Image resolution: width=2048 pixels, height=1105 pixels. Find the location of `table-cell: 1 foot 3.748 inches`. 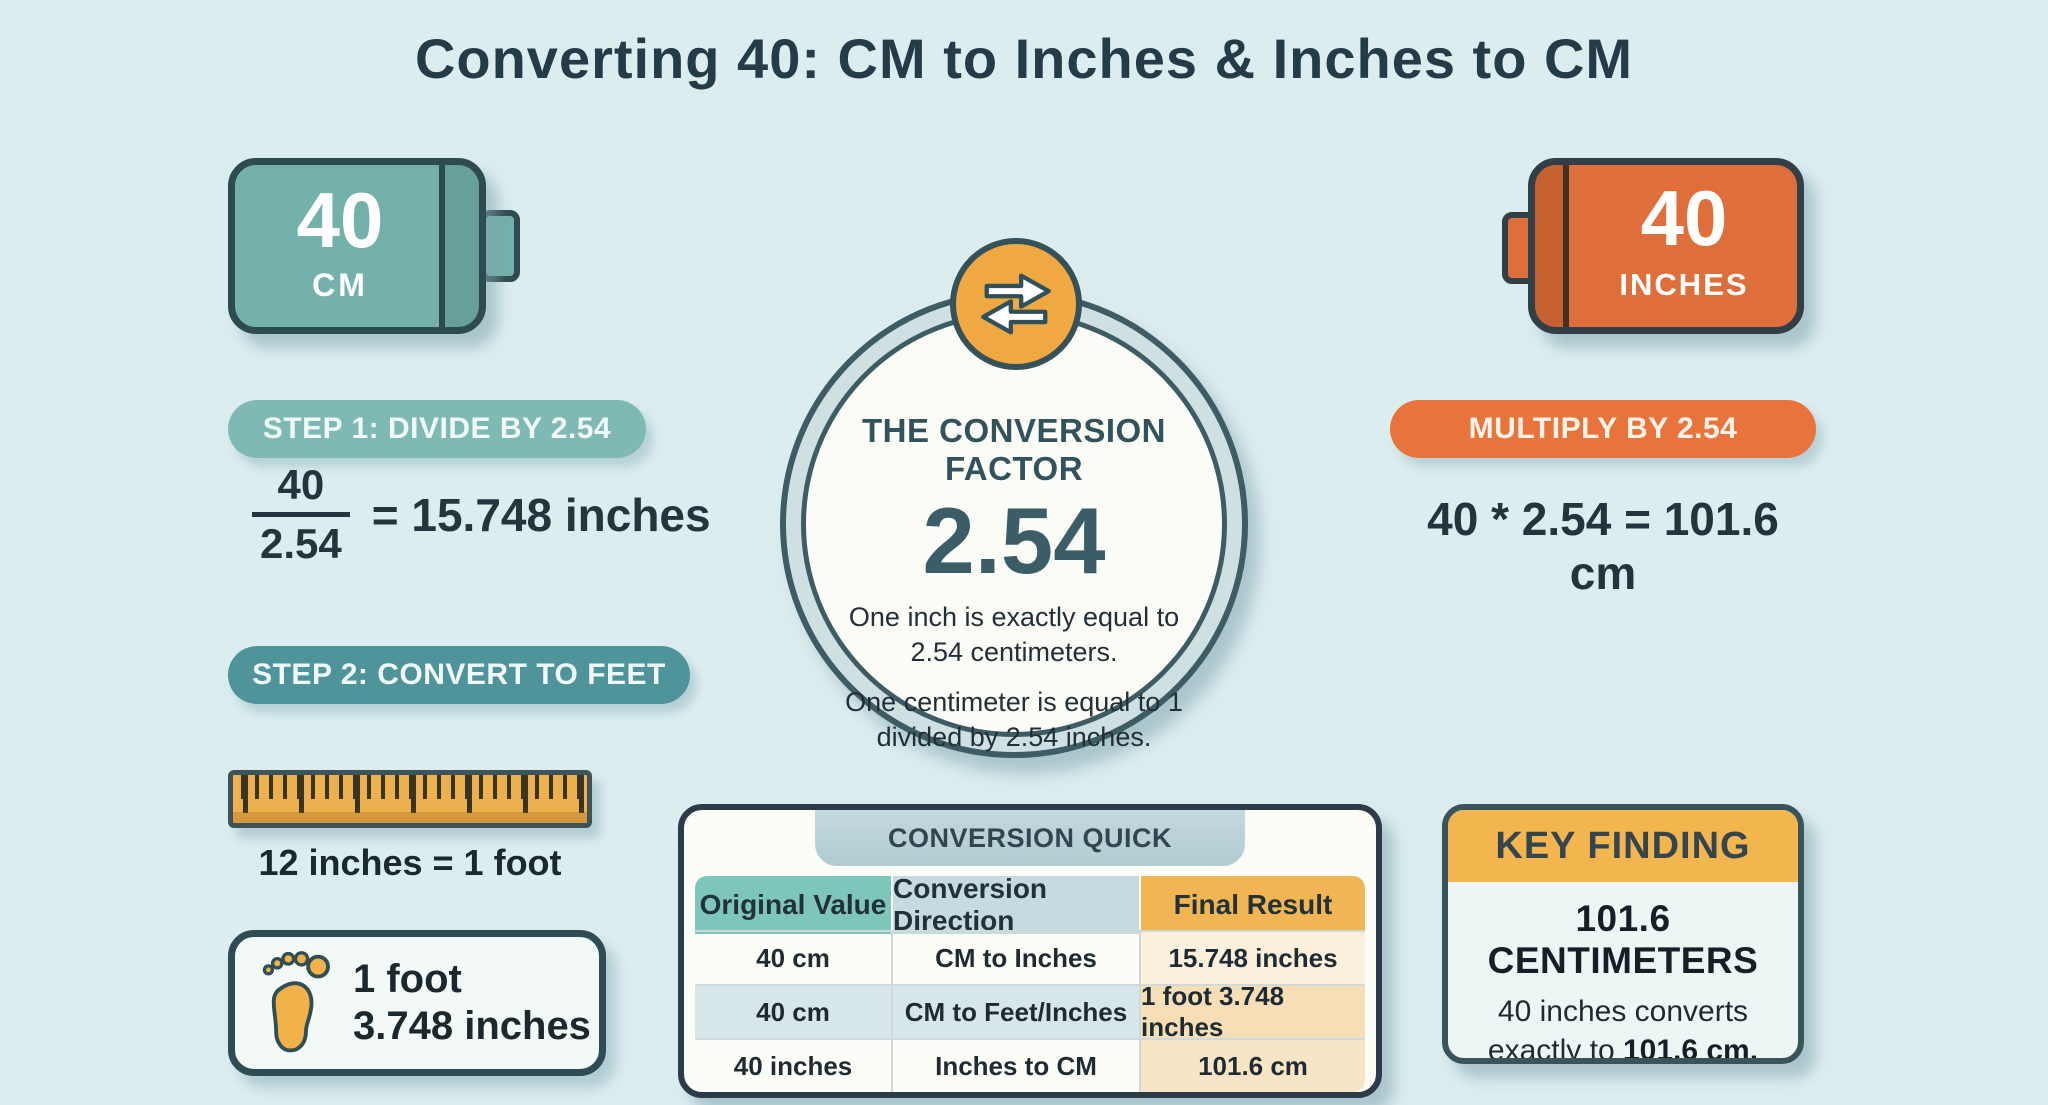

table-cell: 1 foot 3.748 inches is located at coordinates (1253, 1011).